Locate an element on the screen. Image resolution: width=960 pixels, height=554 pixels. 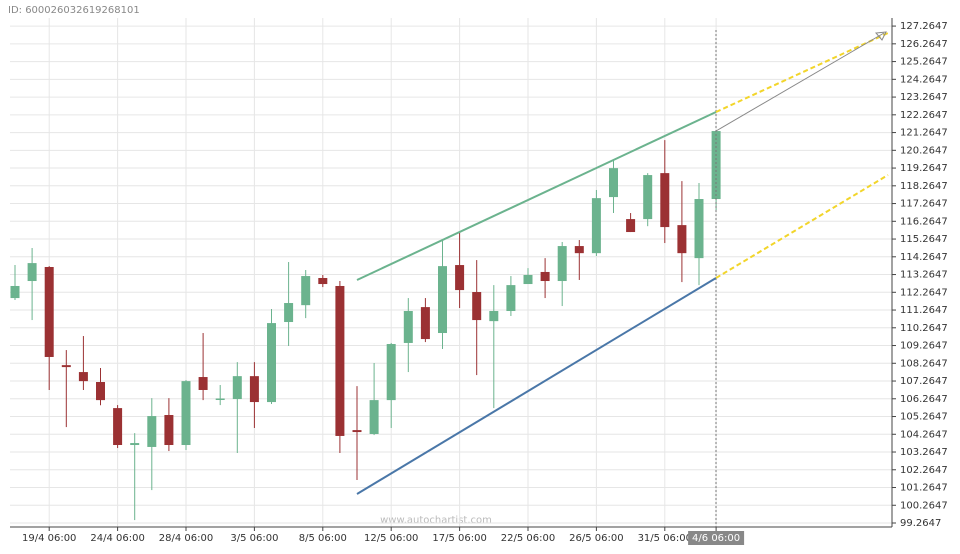
y-tick-label: 119.2647 is located at coordinates (924, 168).